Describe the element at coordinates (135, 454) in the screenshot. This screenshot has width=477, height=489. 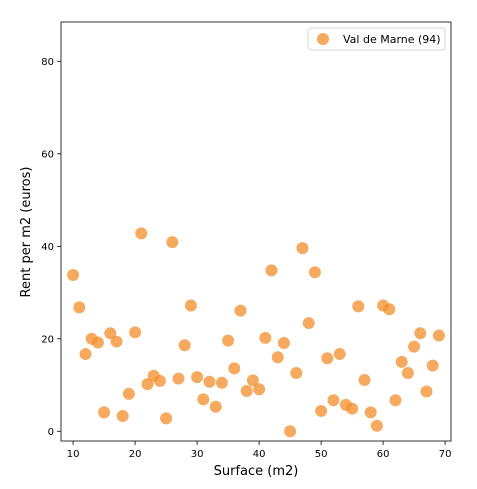
I see `x-tick-label: 20` at that location.